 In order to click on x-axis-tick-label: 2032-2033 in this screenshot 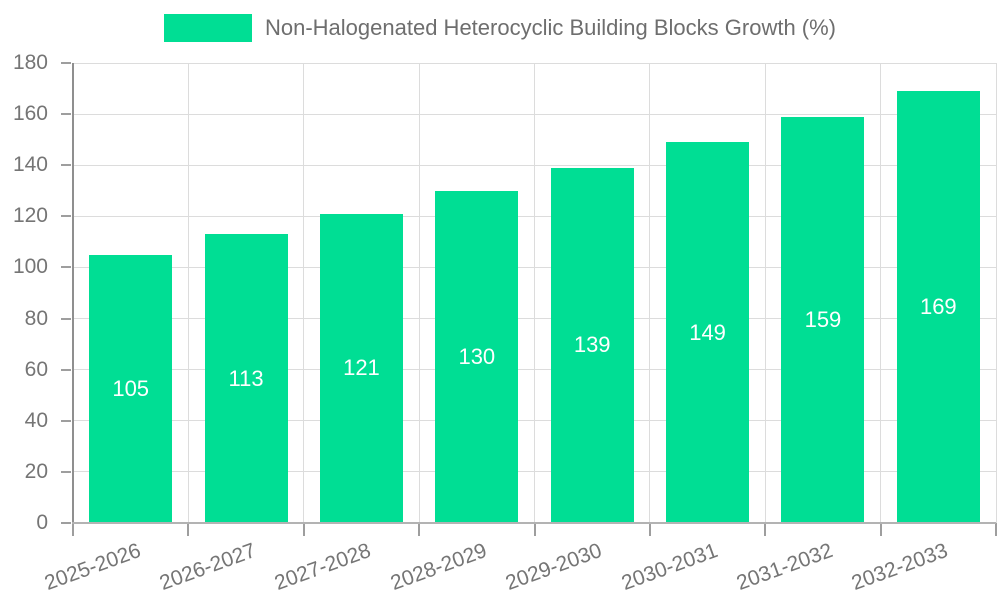, I will do `click(900, 567)`.